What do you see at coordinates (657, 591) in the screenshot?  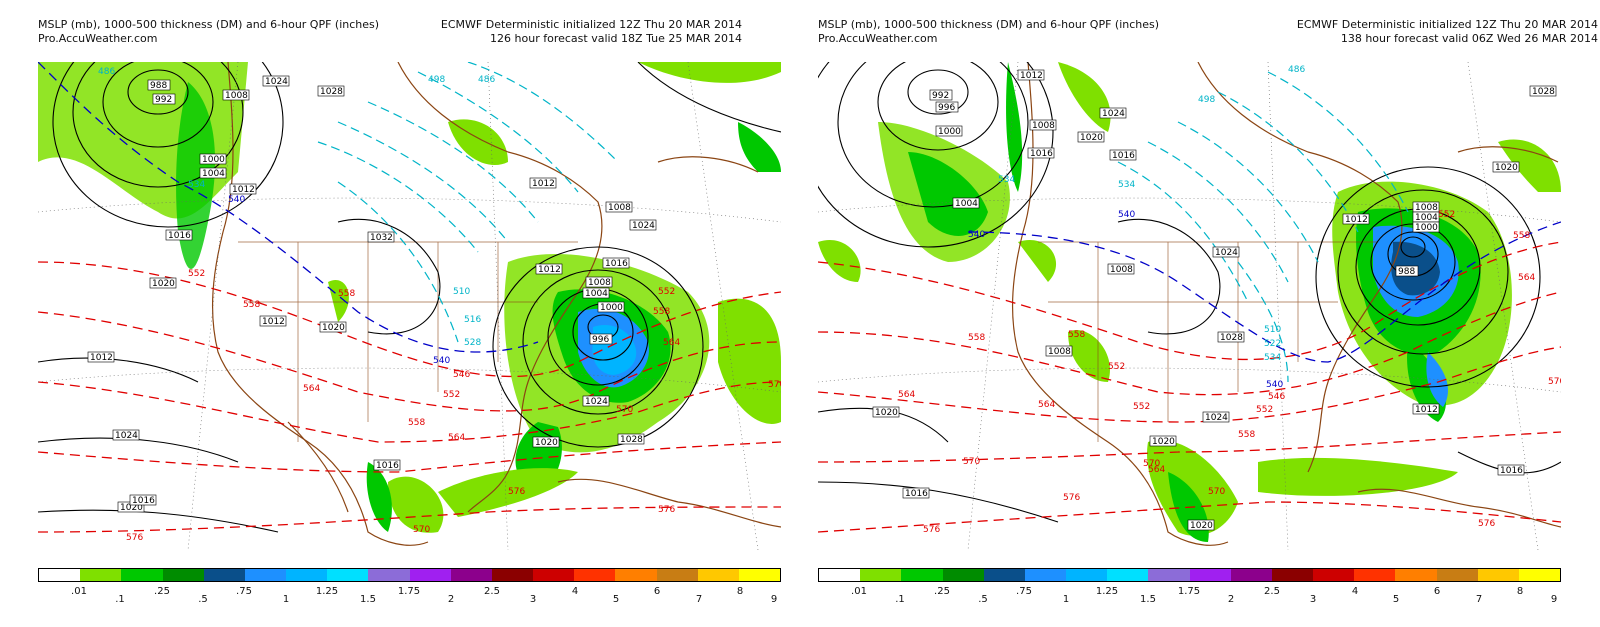 I see `colorbar-label: 6` at bounding box center [657, 591].